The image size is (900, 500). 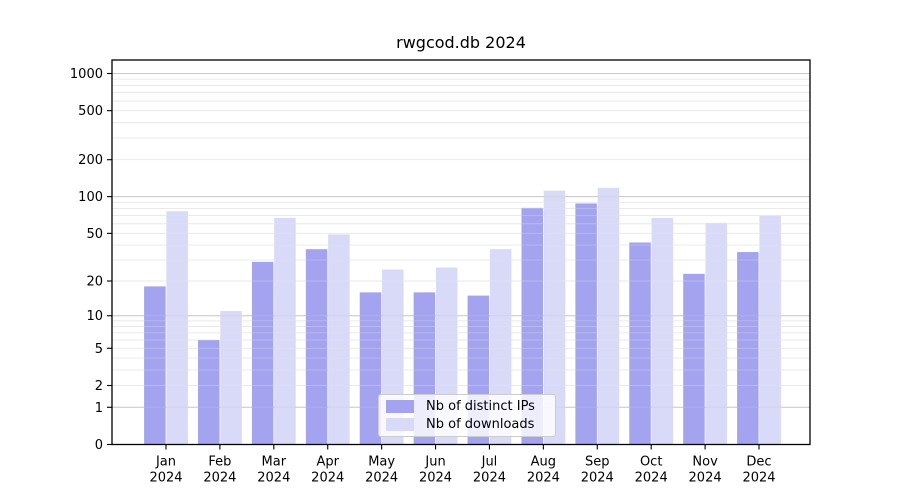 I want to click on bar-nb-of-downloads-mar, so click(x=285, y=331).